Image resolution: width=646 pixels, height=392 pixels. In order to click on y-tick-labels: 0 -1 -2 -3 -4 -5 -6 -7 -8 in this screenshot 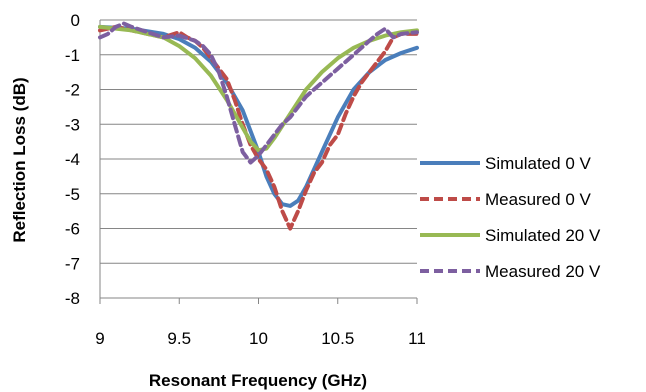, I will do `click(72, 159)`.